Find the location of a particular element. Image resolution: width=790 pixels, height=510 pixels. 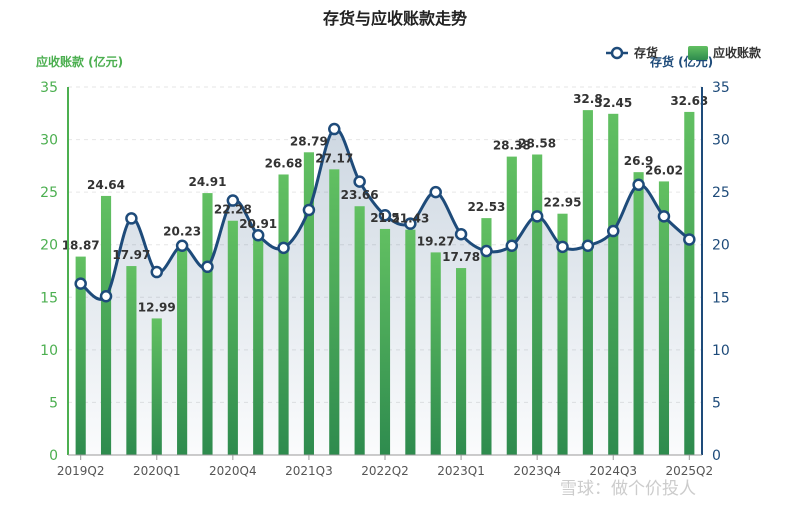

legend-inventory-label: 存货 is located at coordinates (645, 52).